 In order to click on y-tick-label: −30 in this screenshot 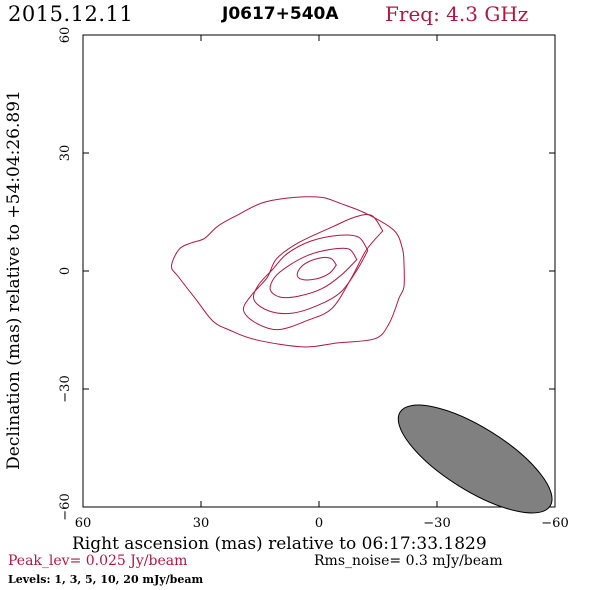, I will do `click(65, 388)`.